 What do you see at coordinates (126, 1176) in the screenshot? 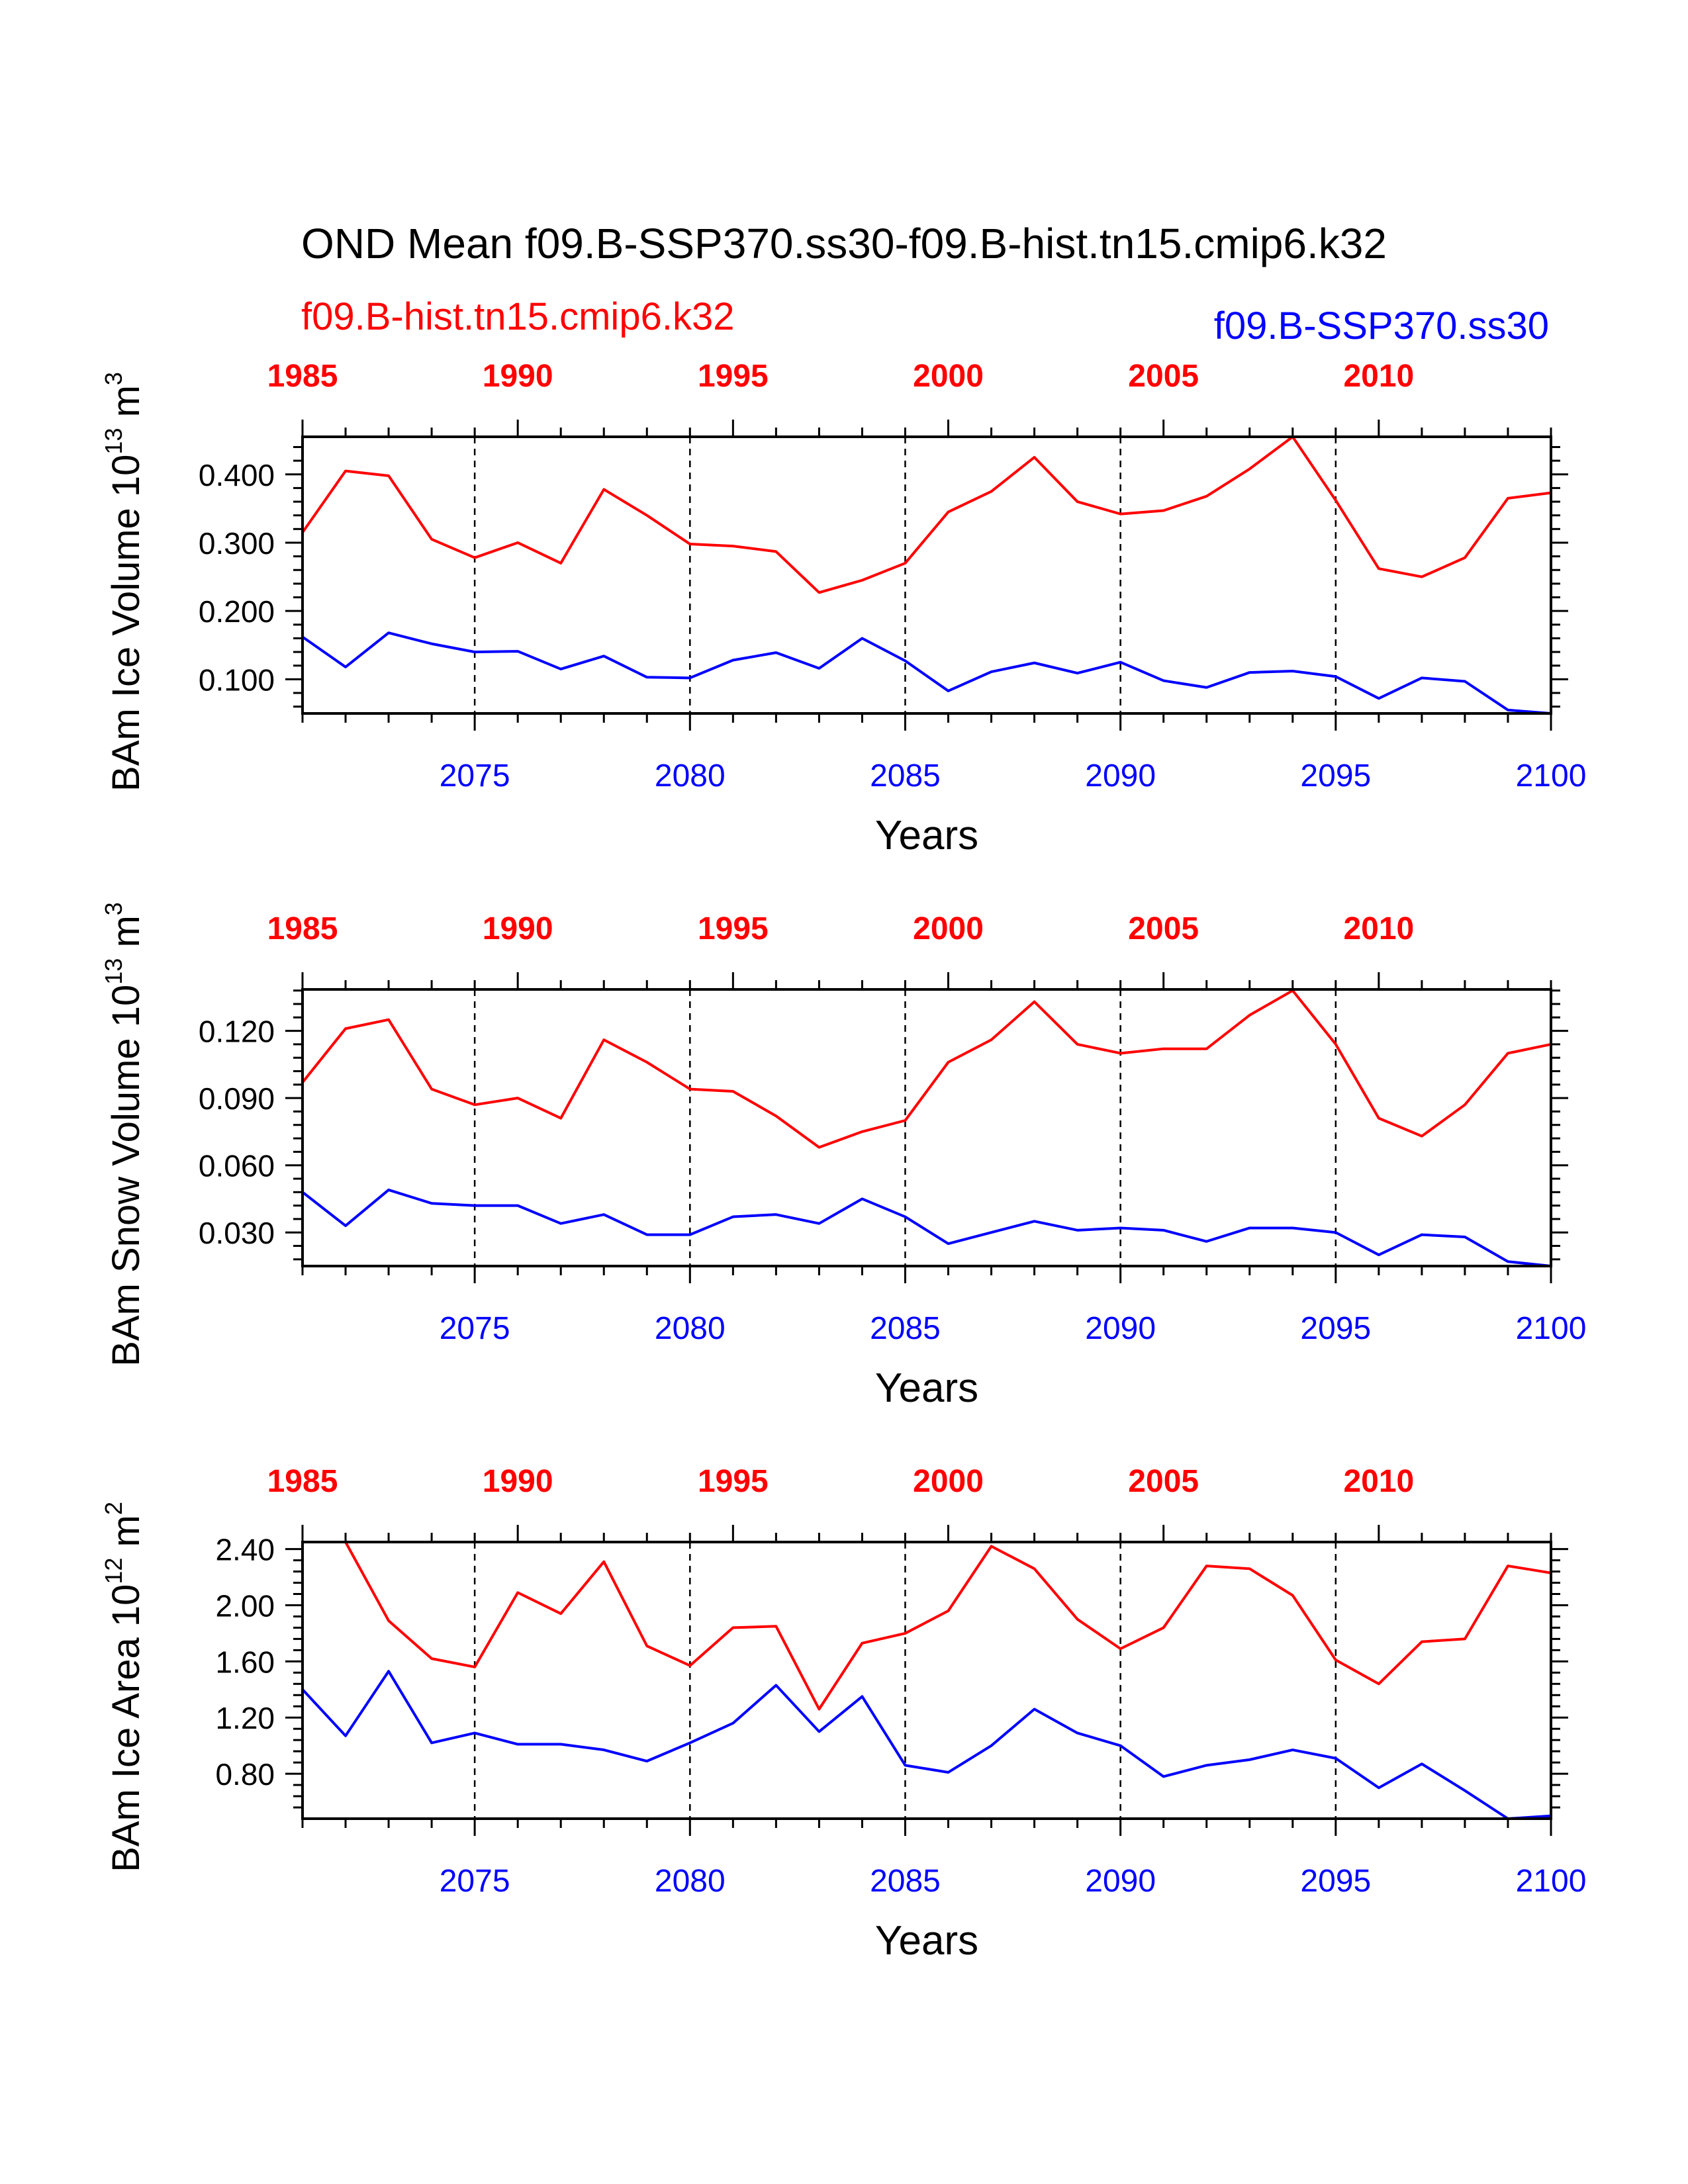
I see `y-axis-title-text: BAm Snow Volume 10` at bounding box center [126, 1176].